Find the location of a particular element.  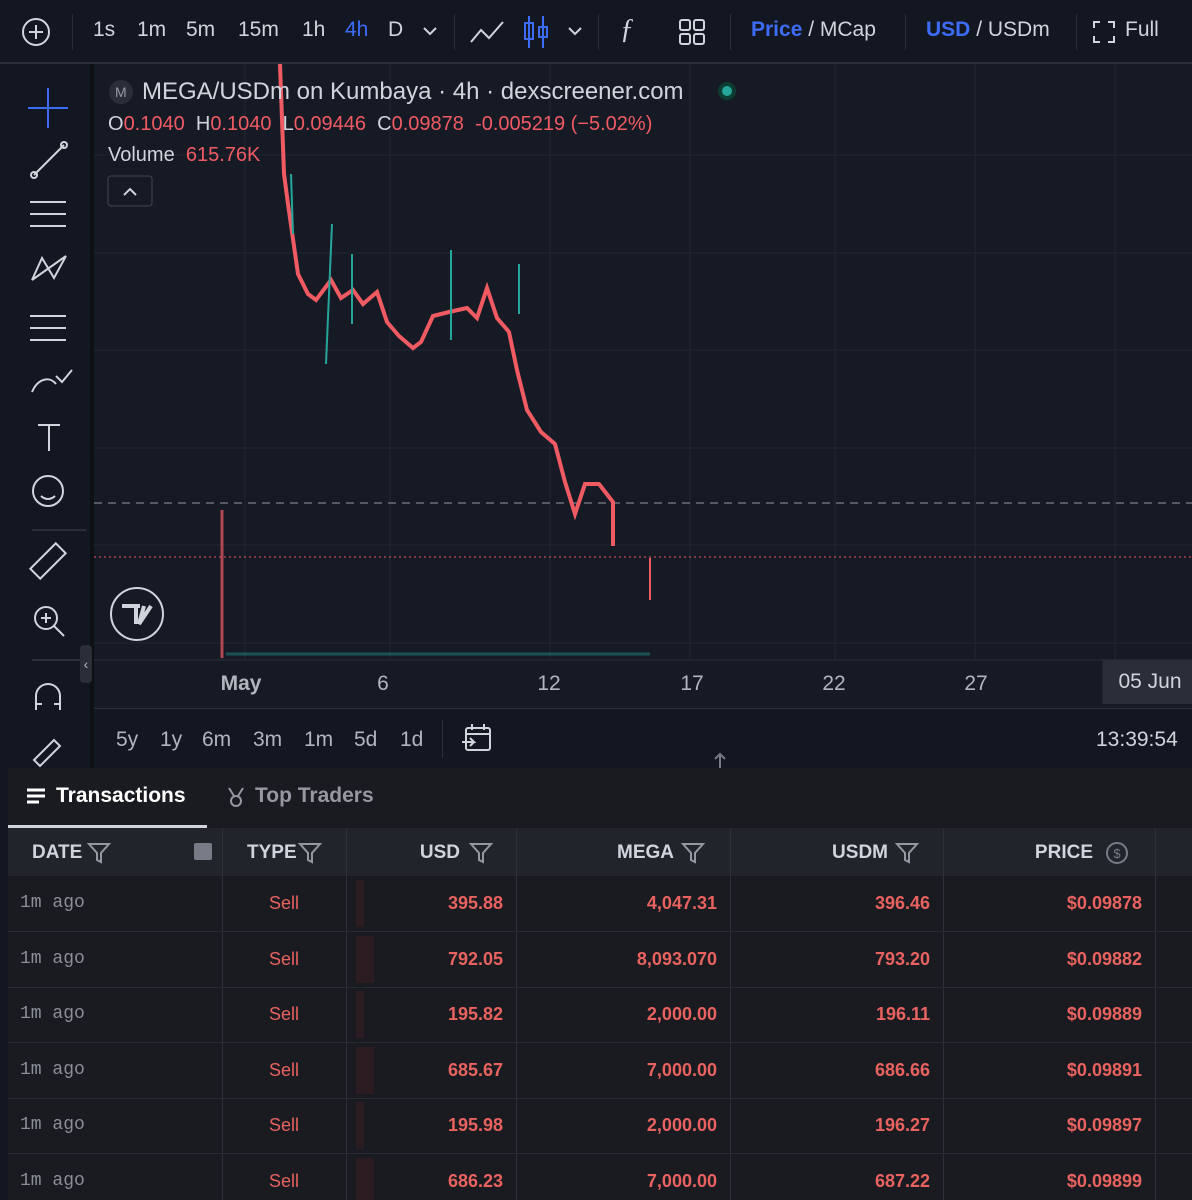

ohlc-label: L is located at coordinates (288, 124).